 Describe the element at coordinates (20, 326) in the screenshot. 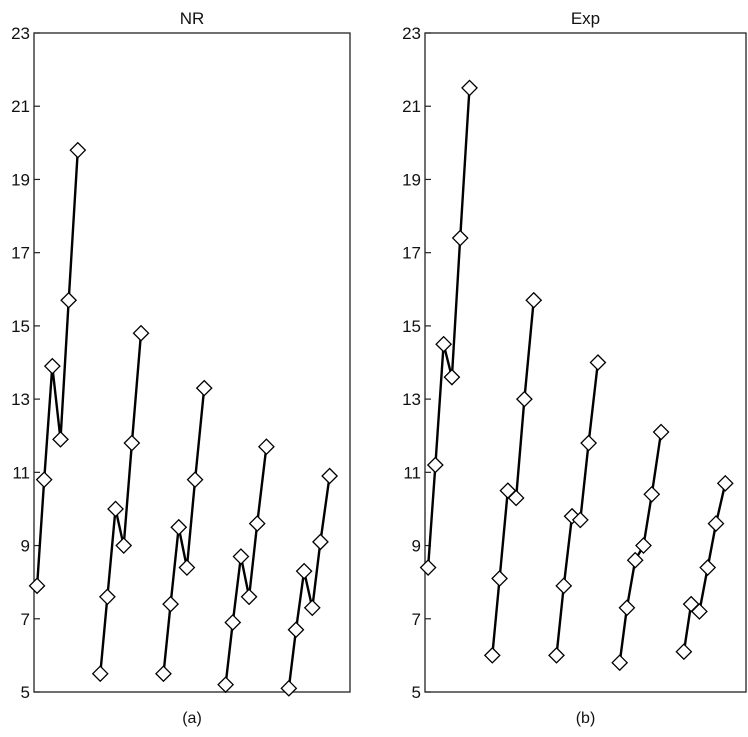

I see `y-tick-label-nr: 15` at that location.